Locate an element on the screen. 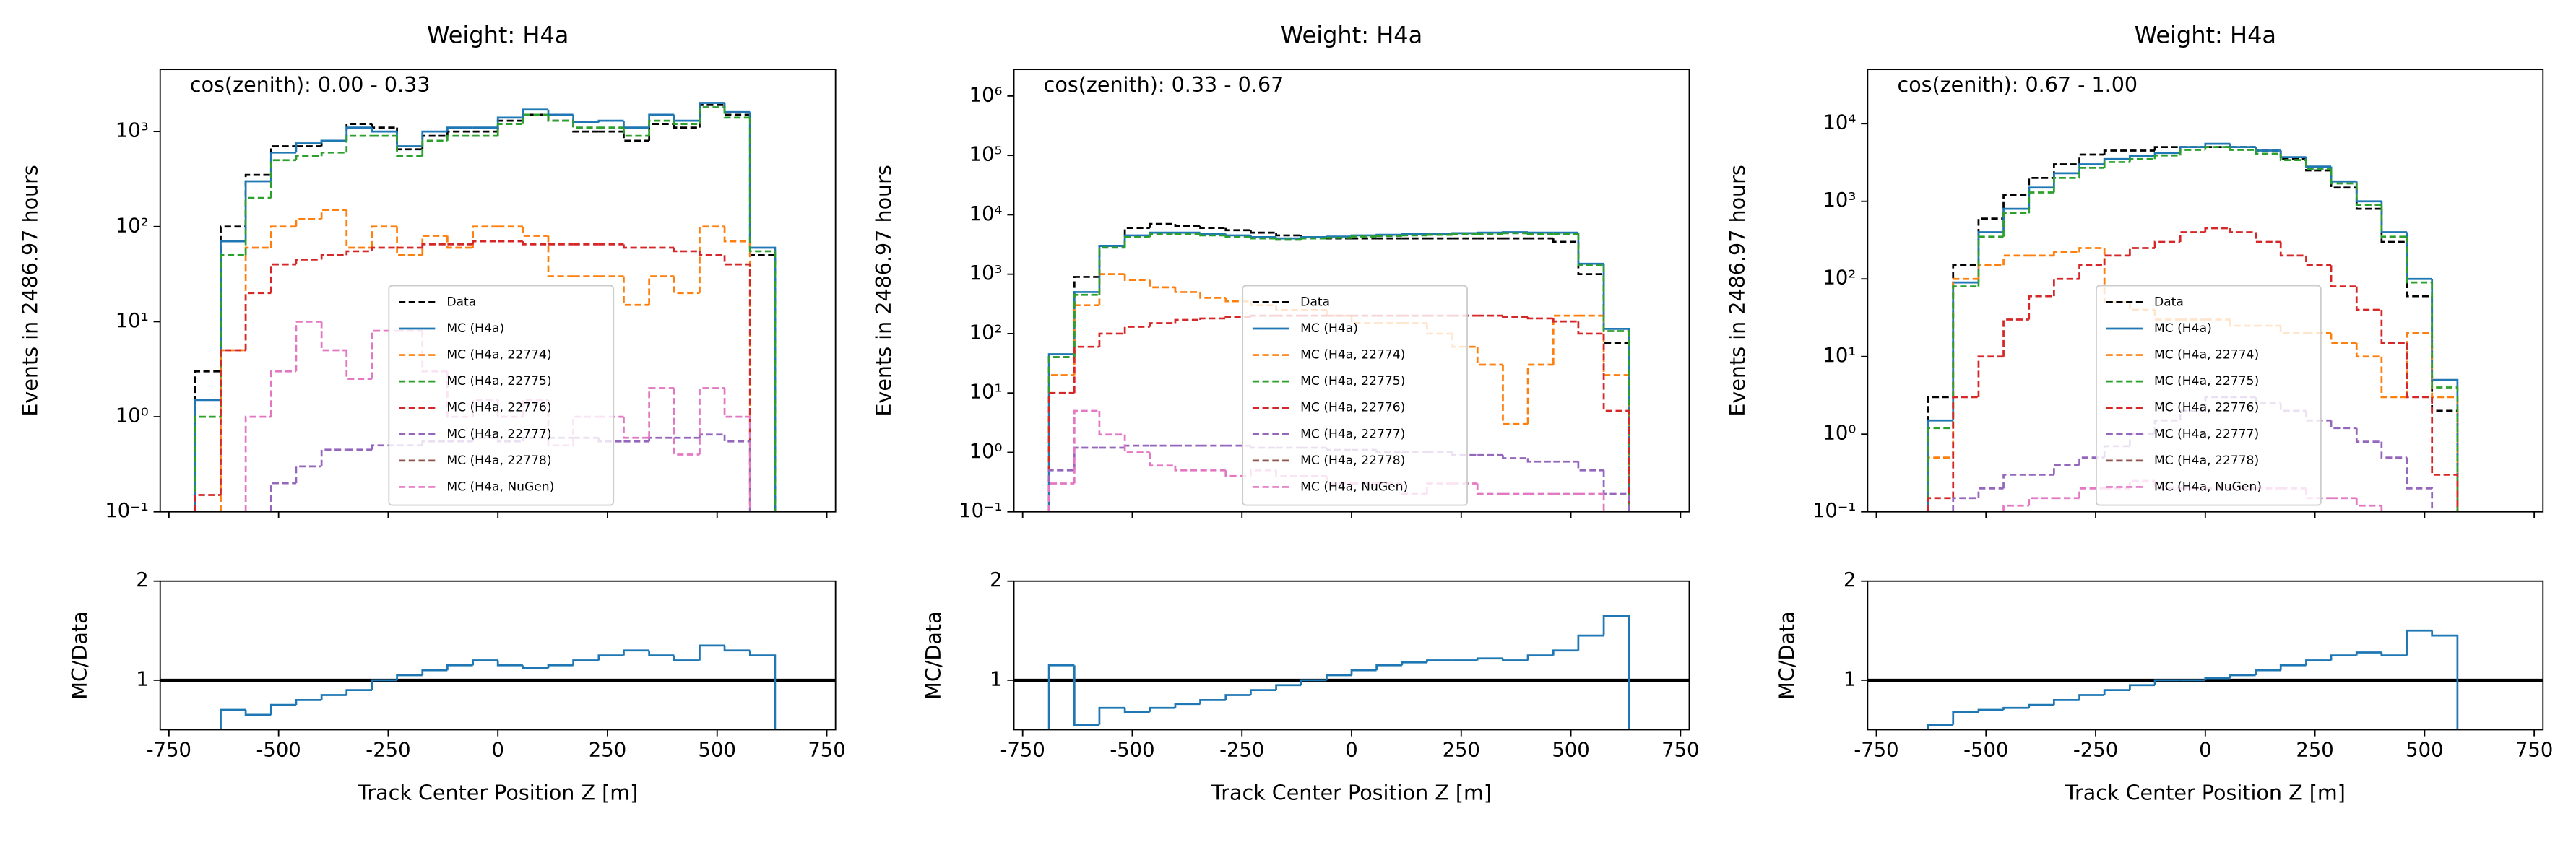 This screenshot has width=2576, height=842. axes-frame is located at coordinates (1351, 655).